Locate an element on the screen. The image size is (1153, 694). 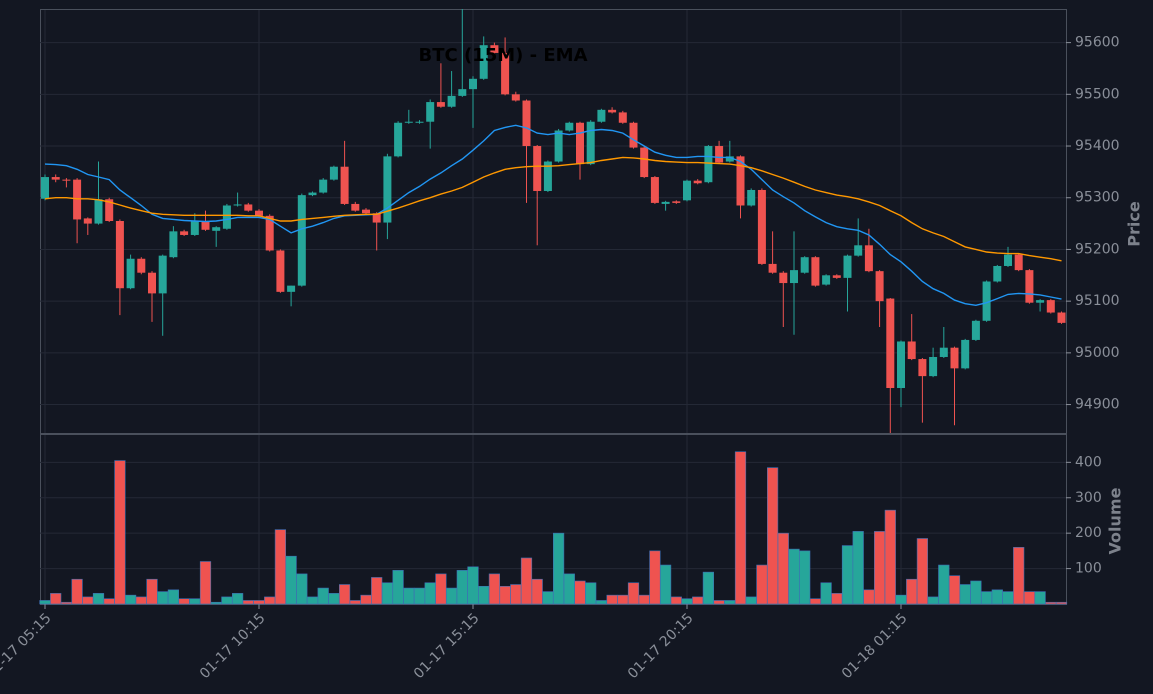
y-tick-label: 95100 is located at coordinates (1097, 301).